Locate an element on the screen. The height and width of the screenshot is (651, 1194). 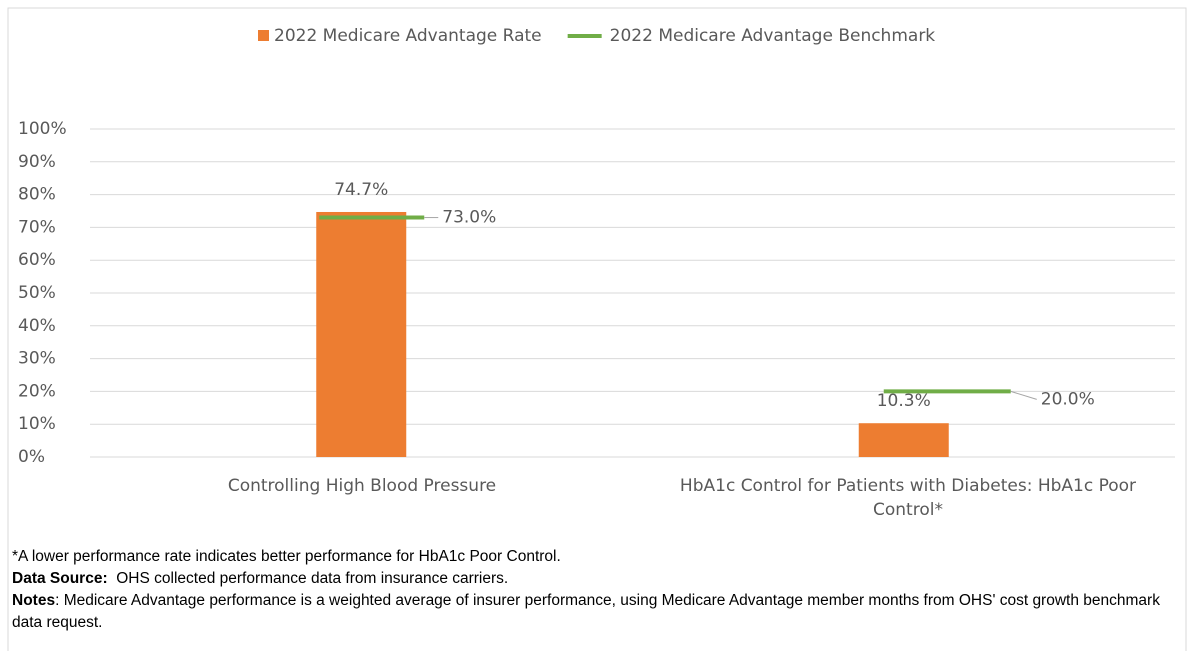
x-tick-label: Controlling High Blood Pressure is located at coordinates (362, 486).